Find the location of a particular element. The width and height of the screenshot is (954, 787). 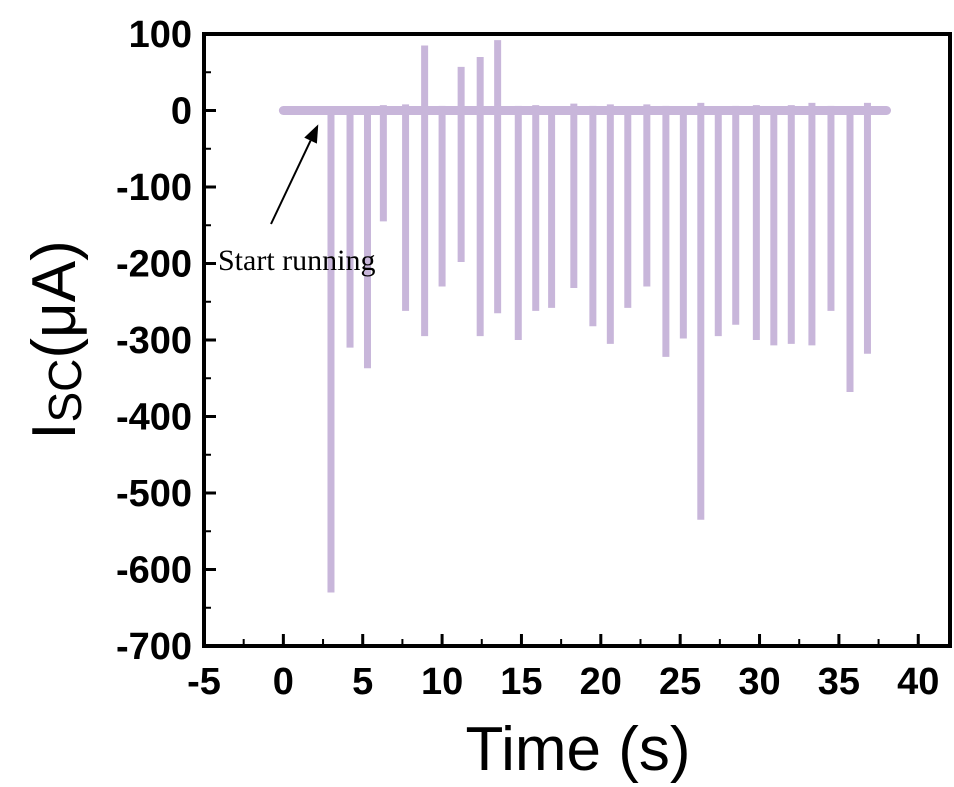

y-axis-title-subscript: SC is located at coordinates (65, 391).